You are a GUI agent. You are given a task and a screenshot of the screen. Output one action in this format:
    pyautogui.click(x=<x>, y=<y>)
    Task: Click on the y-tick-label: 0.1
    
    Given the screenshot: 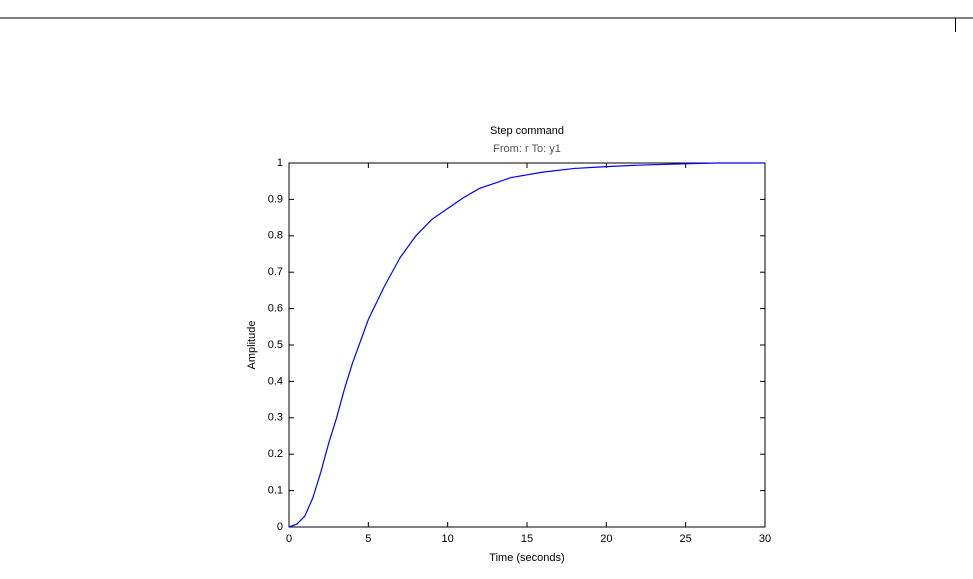 What is the action you would take?
    pyautogui.click(x=275, y=491)
    